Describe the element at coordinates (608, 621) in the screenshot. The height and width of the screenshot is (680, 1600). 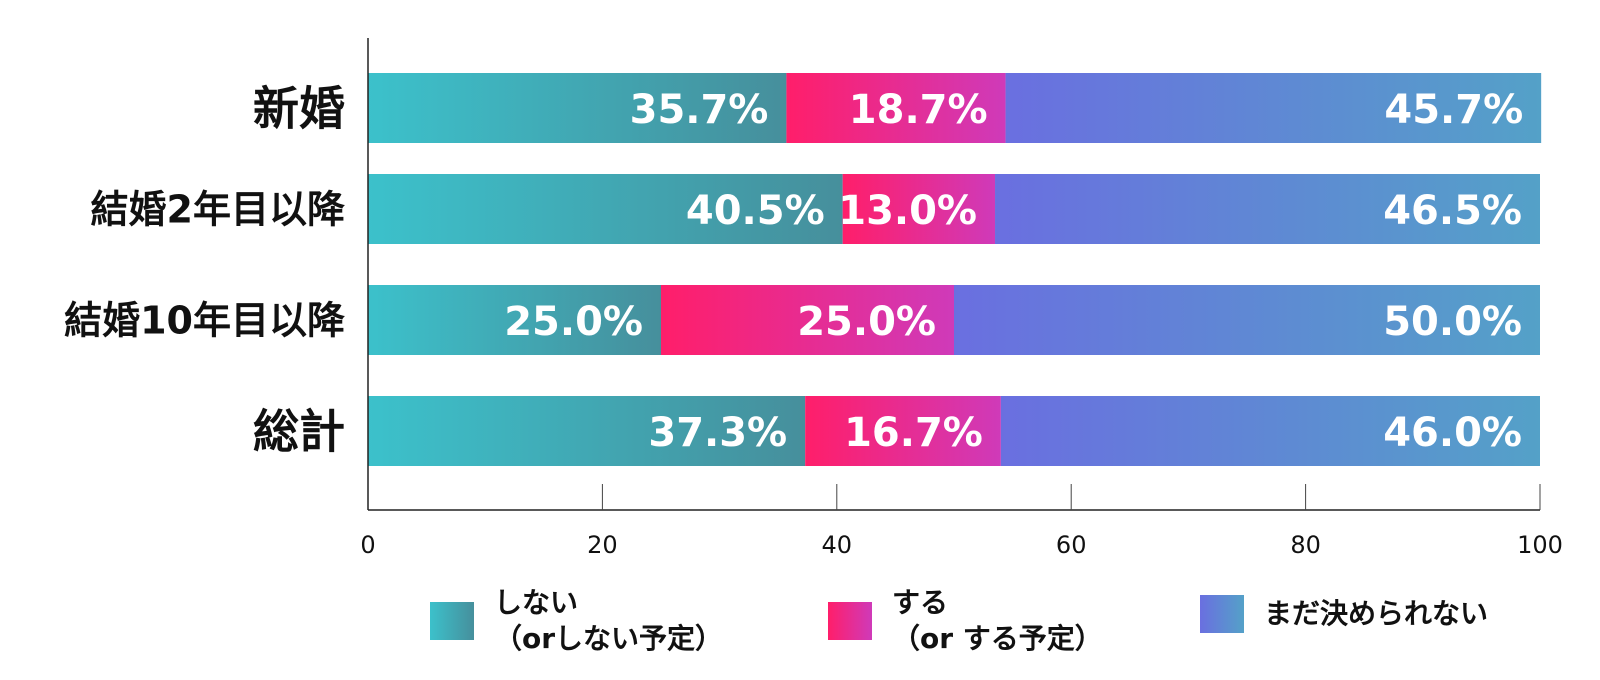
I see `legend-label-shinai: しない （orしない予定）` at that location.